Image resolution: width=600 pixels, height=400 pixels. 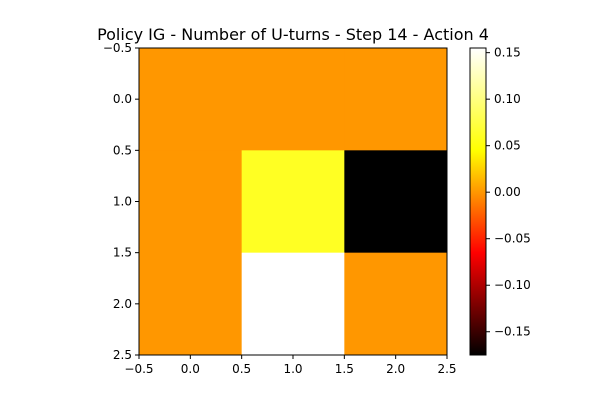 I want to click on x-tick-label: 0.0, so click(x=190, y=369).